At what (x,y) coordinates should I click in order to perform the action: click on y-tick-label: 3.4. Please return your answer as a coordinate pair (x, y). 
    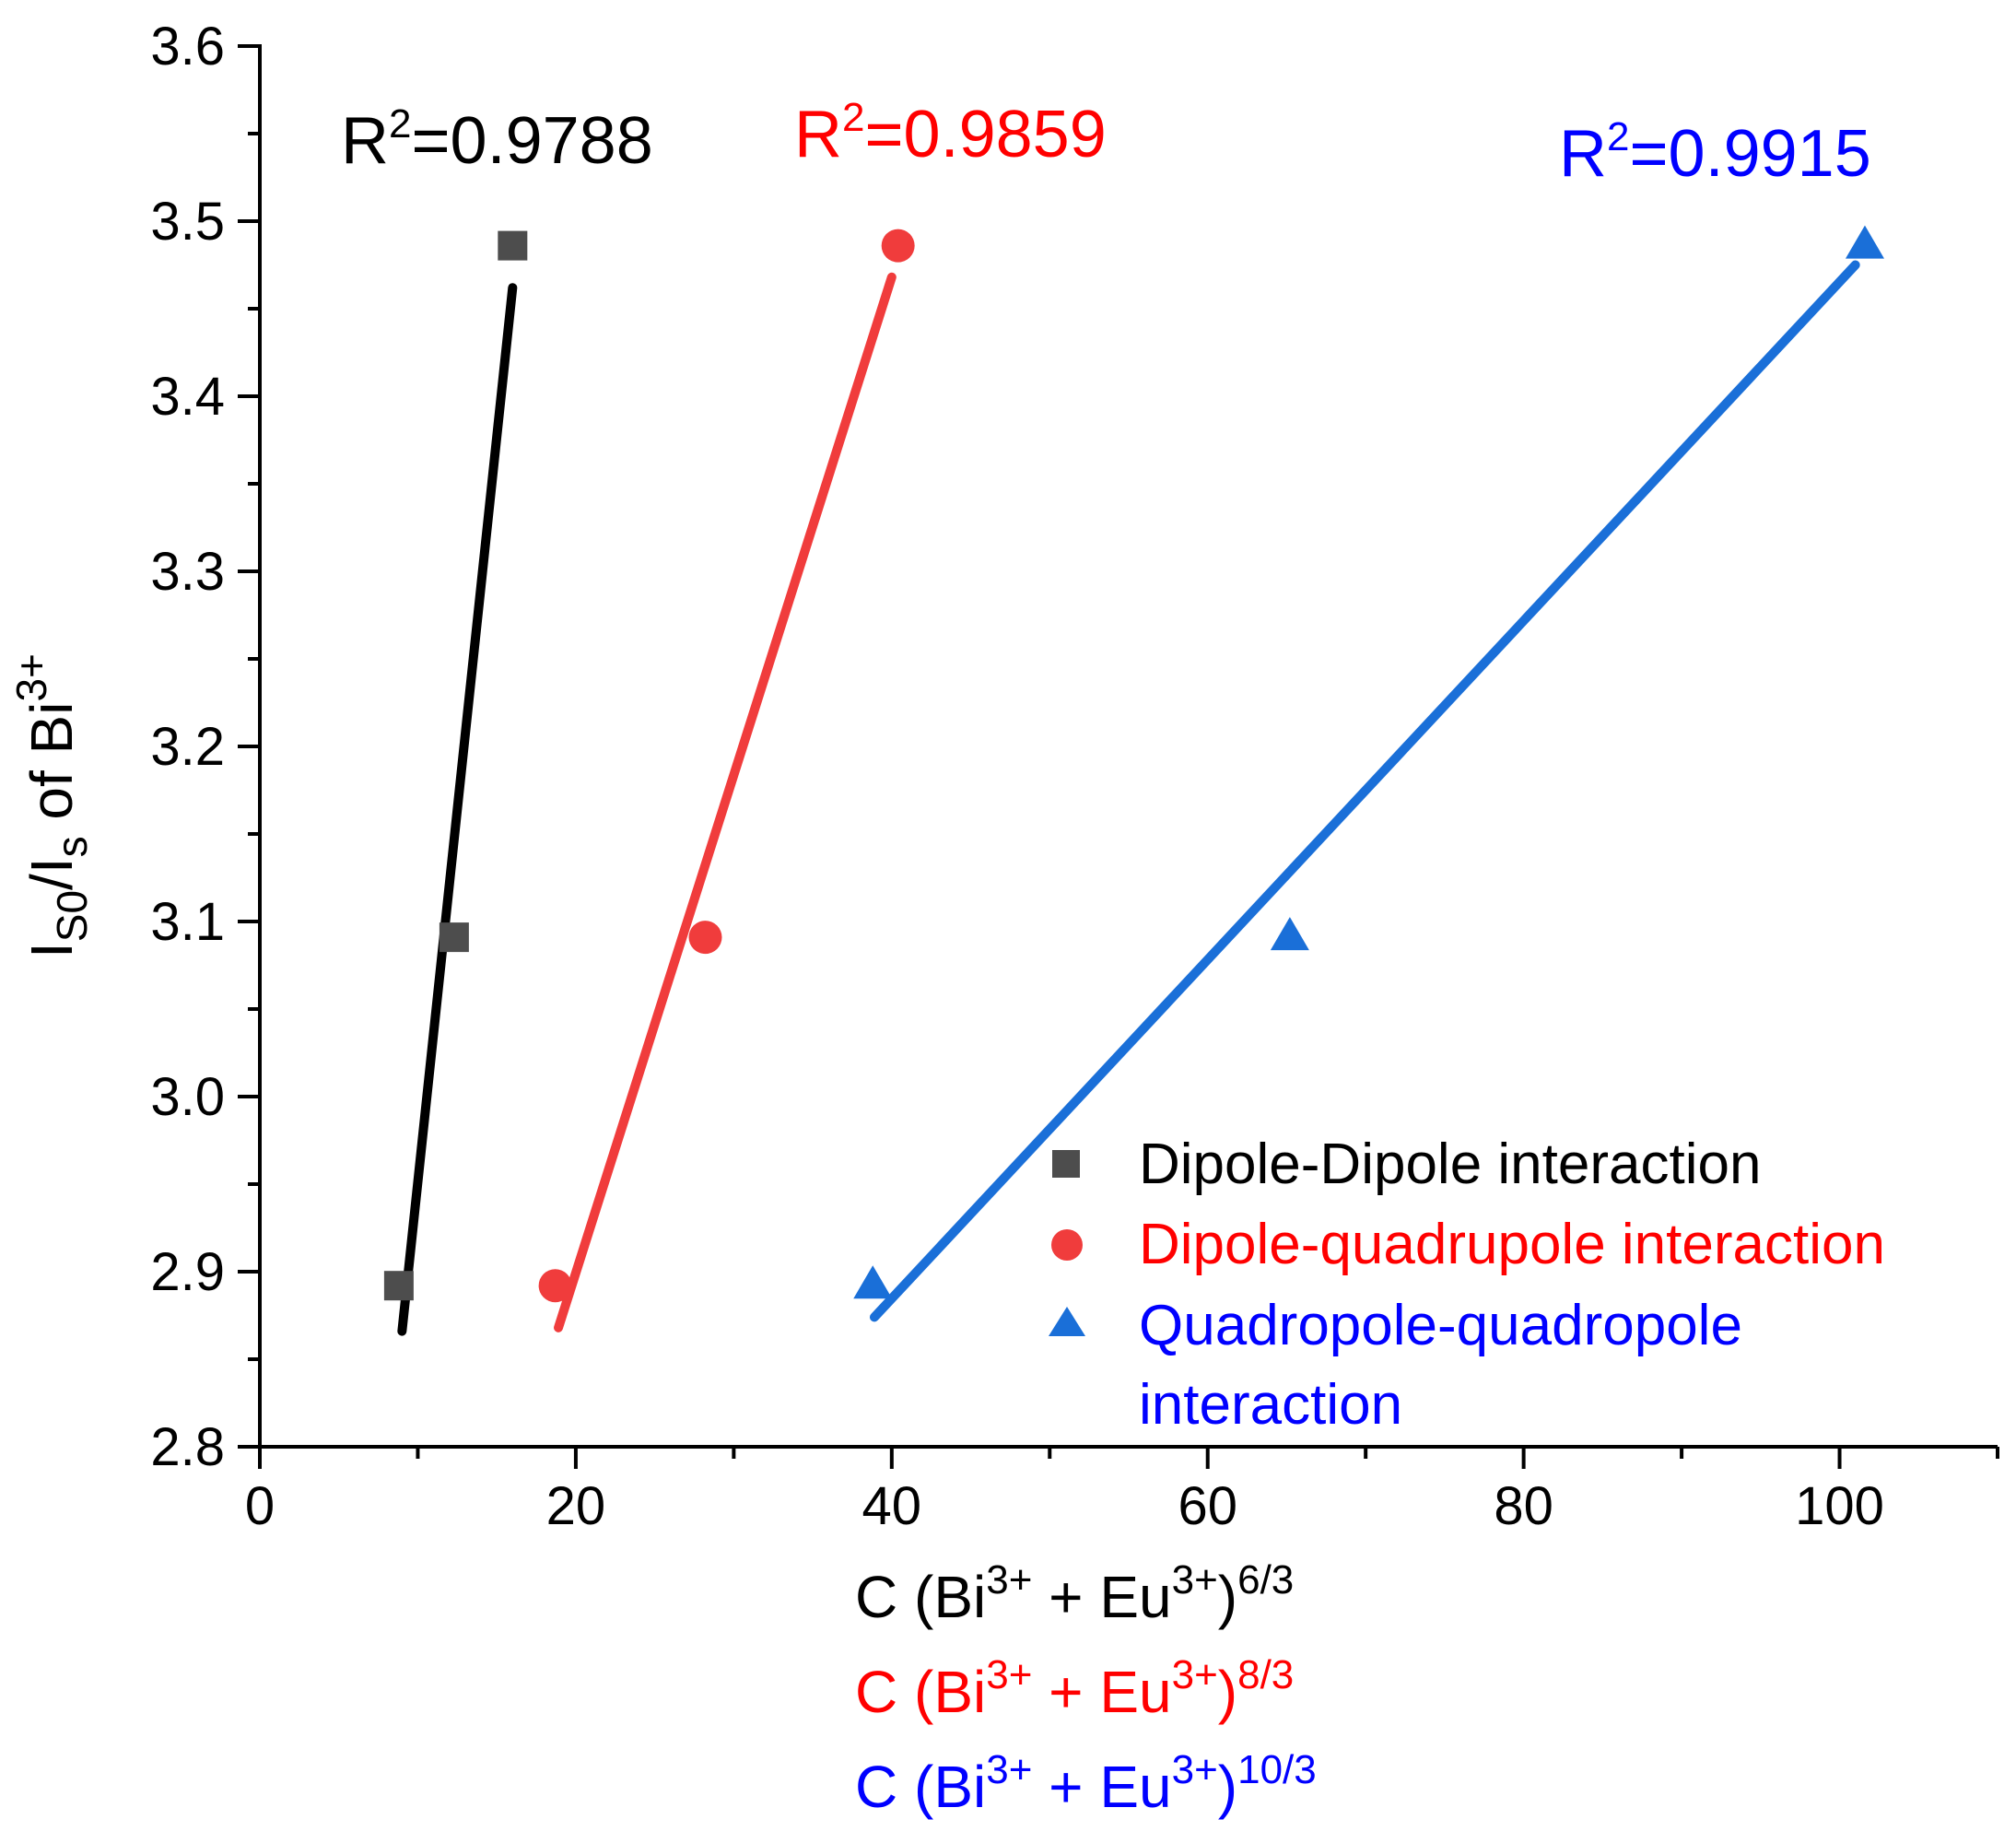
    Looking at the image, I should click on (187, 397).